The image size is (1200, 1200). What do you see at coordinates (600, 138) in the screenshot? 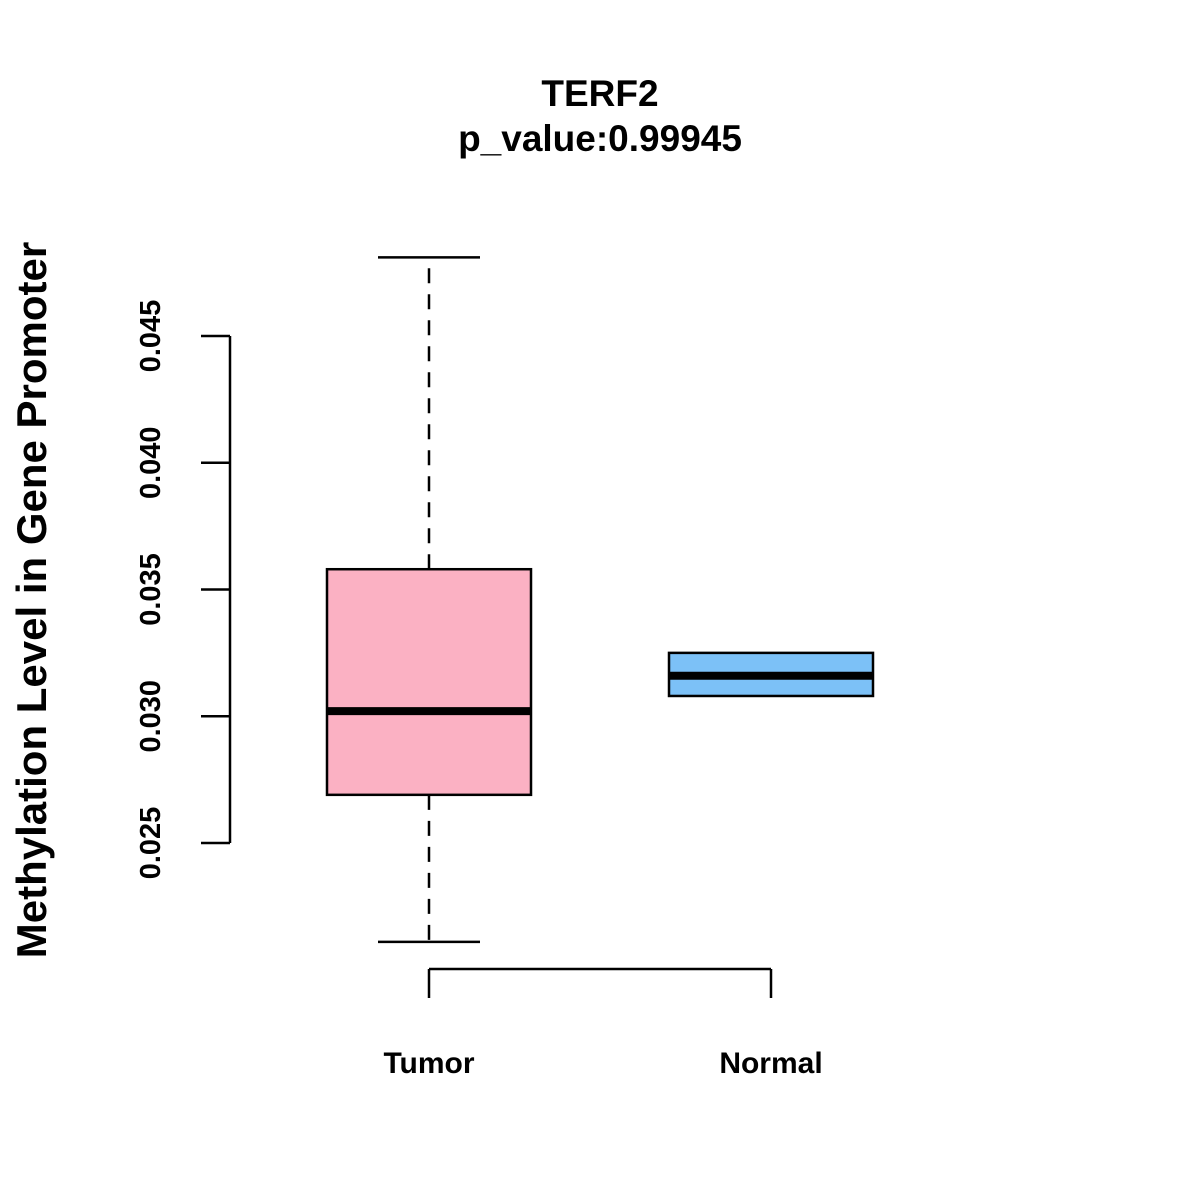
I see `chart-subtitle: p_value:0.99945` at bounding box center [600, 138].